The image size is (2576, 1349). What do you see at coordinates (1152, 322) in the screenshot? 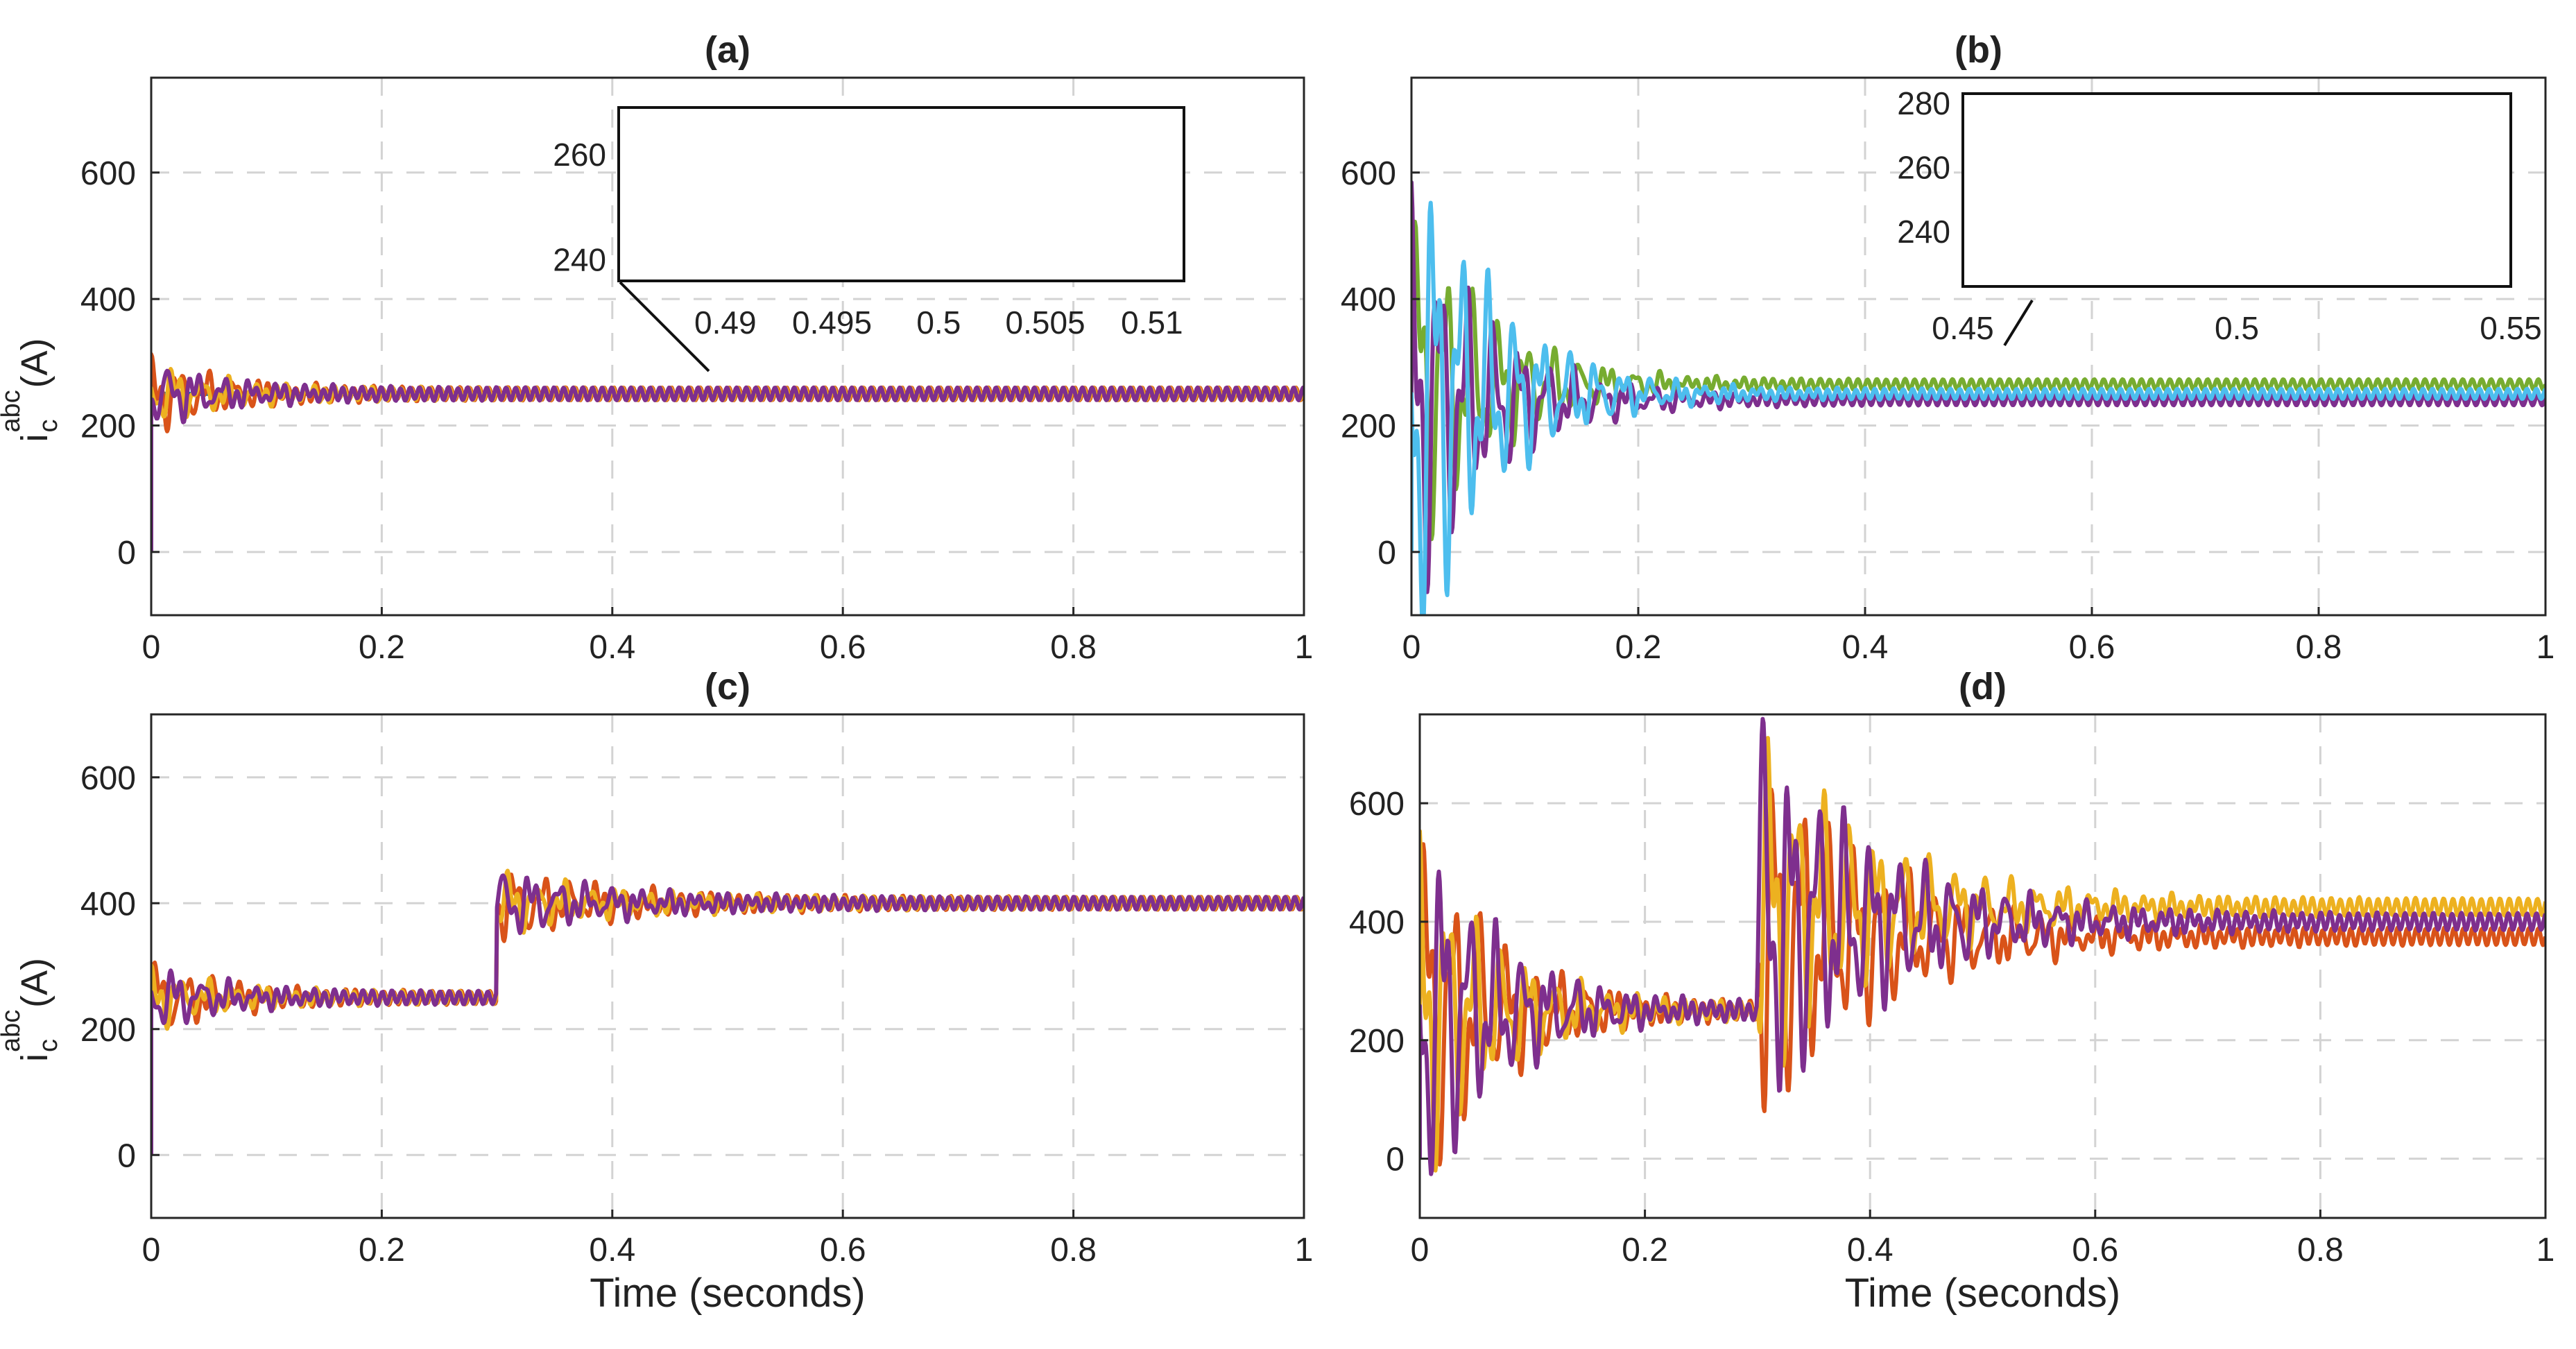
I see `inset-x-tick-label: 0.51` at bounding box center [1152, 322].